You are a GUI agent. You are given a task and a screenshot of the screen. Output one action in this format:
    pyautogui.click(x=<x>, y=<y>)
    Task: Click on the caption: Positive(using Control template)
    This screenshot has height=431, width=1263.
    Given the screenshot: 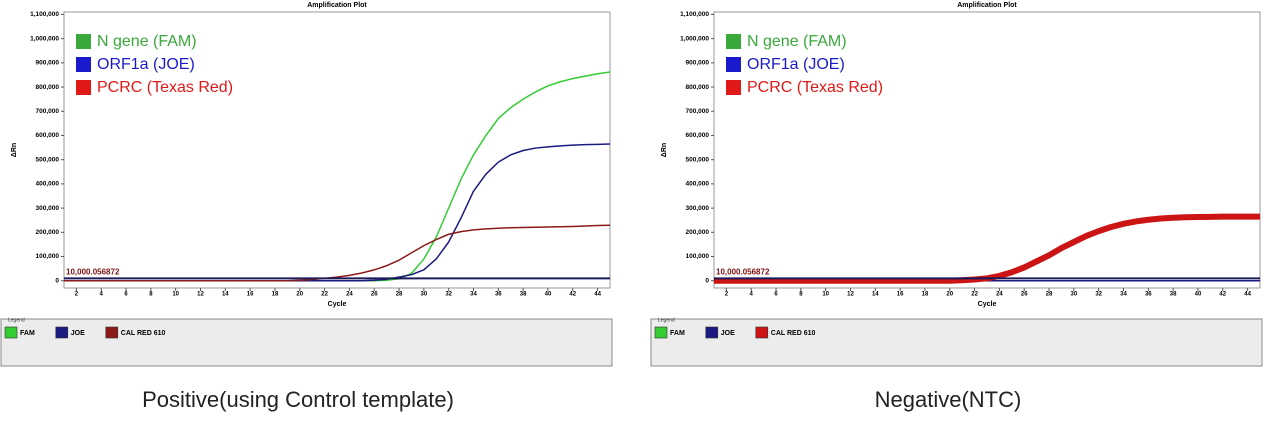 What is the action you would take?
    pyautogui.click(x=298, y=399)
    